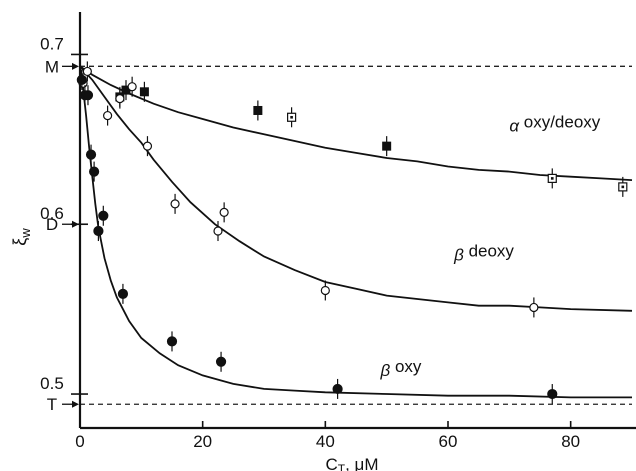 The width and height of the screenshot is (636, 471). I want to click on x-tick-label: 60, so click(448, 441).